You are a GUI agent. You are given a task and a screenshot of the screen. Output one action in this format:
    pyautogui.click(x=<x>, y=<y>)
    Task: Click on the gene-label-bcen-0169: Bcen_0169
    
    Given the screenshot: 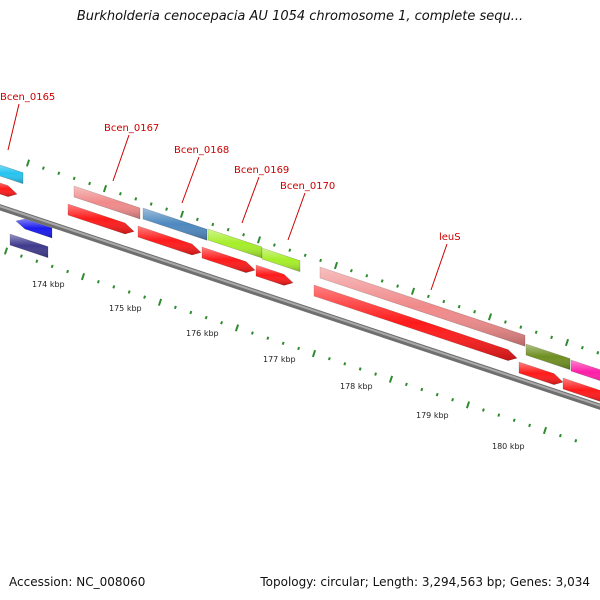 What is the action you would take?
    pyautogui.click(x=261, y=170)
    